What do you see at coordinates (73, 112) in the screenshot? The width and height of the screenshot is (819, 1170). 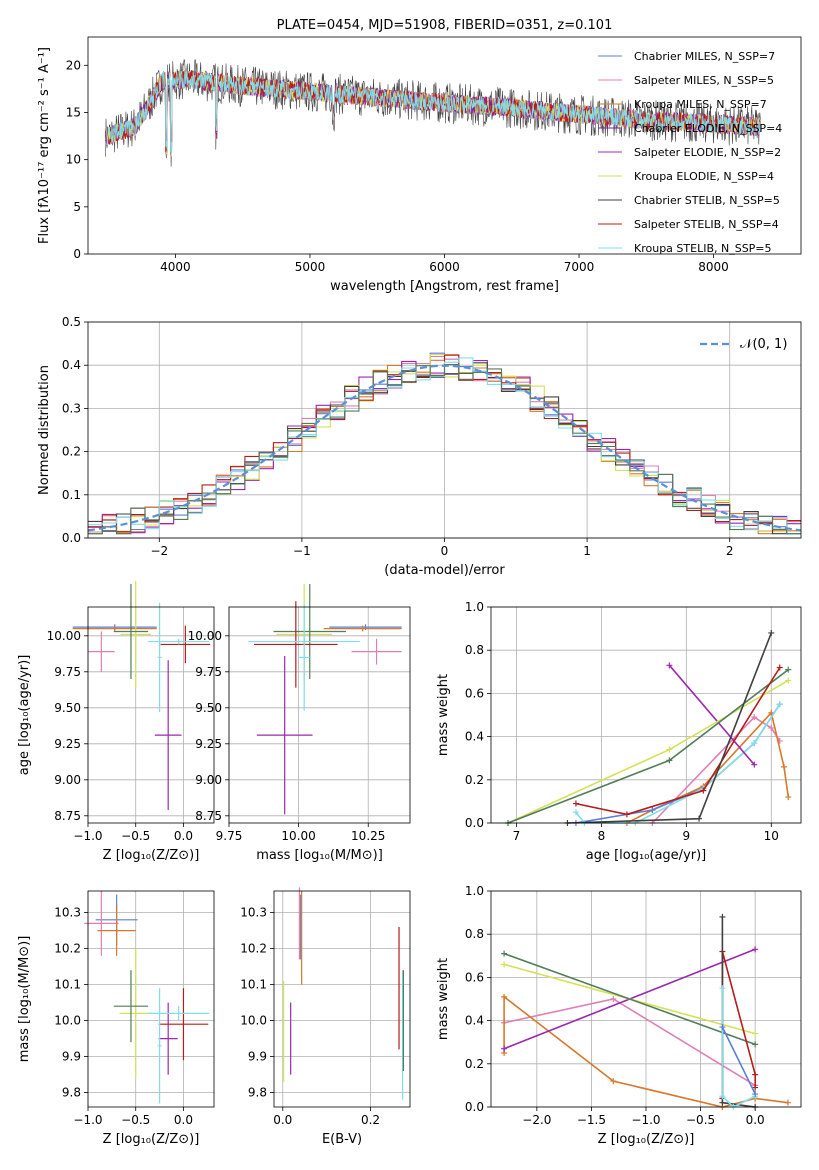 I see `y-tick-label: 15` at bounding box center [73, 112].